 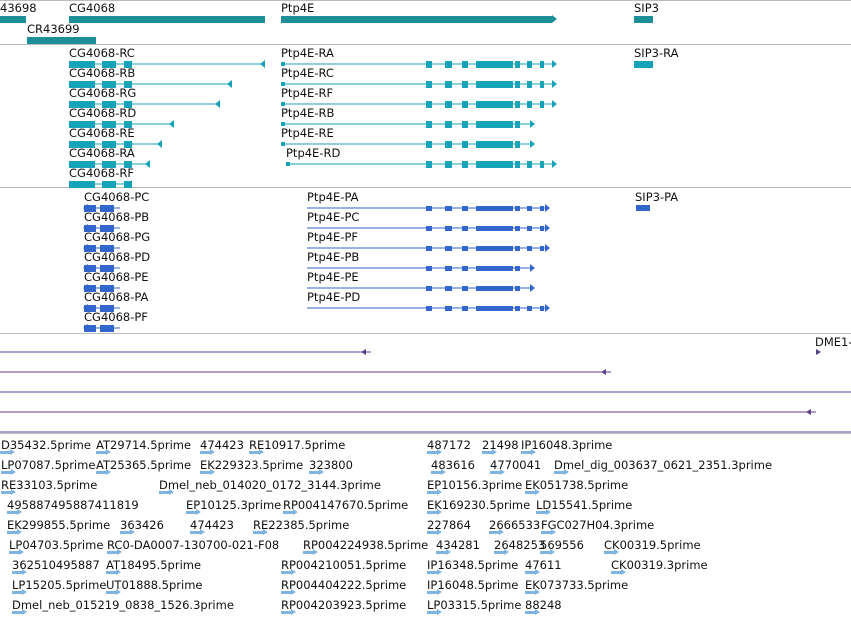 I want to click on gene-glyph, so click(x=167, y=19).